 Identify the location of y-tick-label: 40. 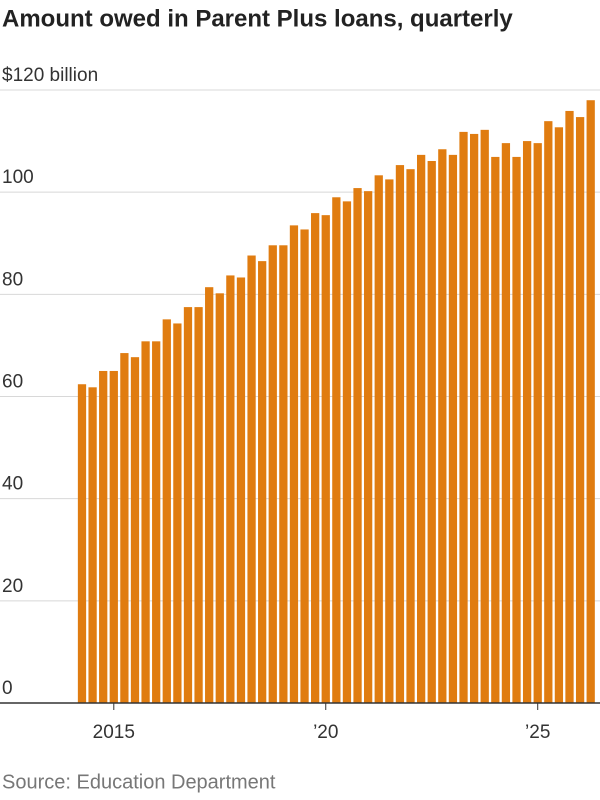
(12, 484).